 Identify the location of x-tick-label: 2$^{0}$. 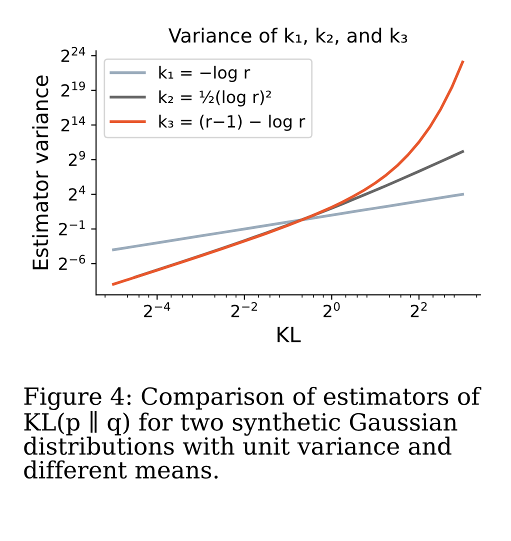
(332, 310).